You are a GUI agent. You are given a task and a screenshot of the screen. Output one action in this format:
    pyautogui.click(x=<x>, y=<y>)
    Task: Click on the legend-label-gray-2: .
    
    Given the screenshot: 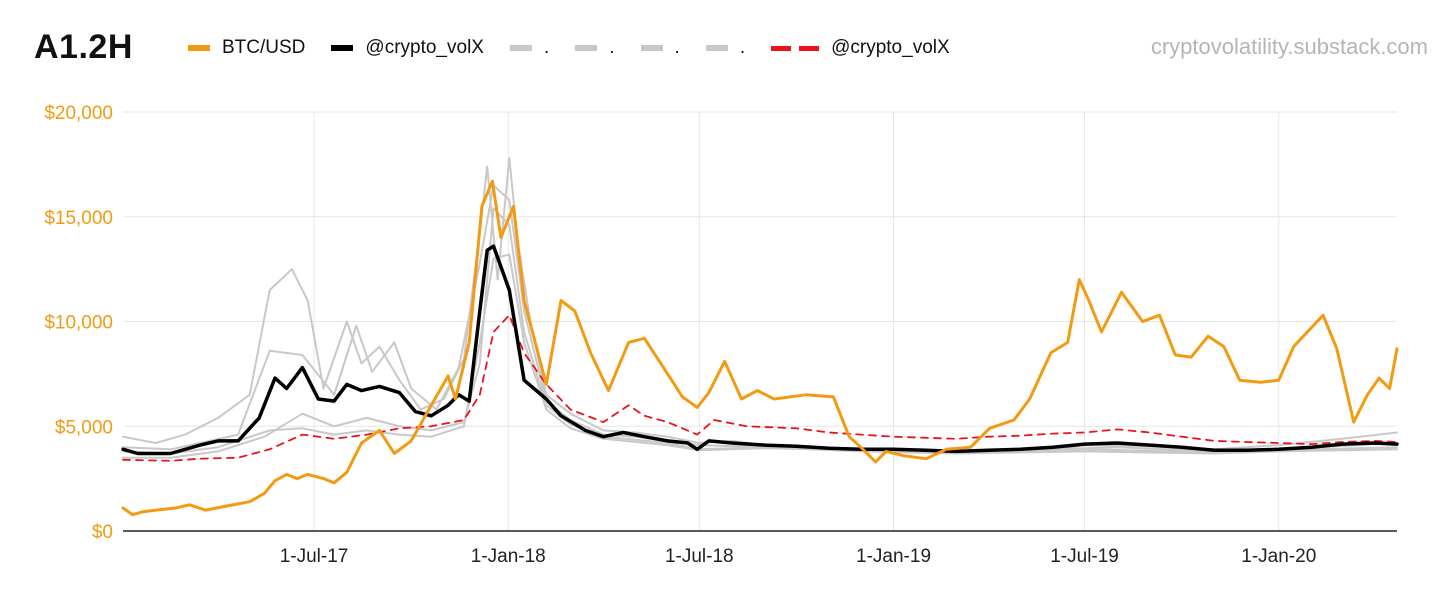 What is the action you would take?
    pyautogui.click(x=612, y=47)
    